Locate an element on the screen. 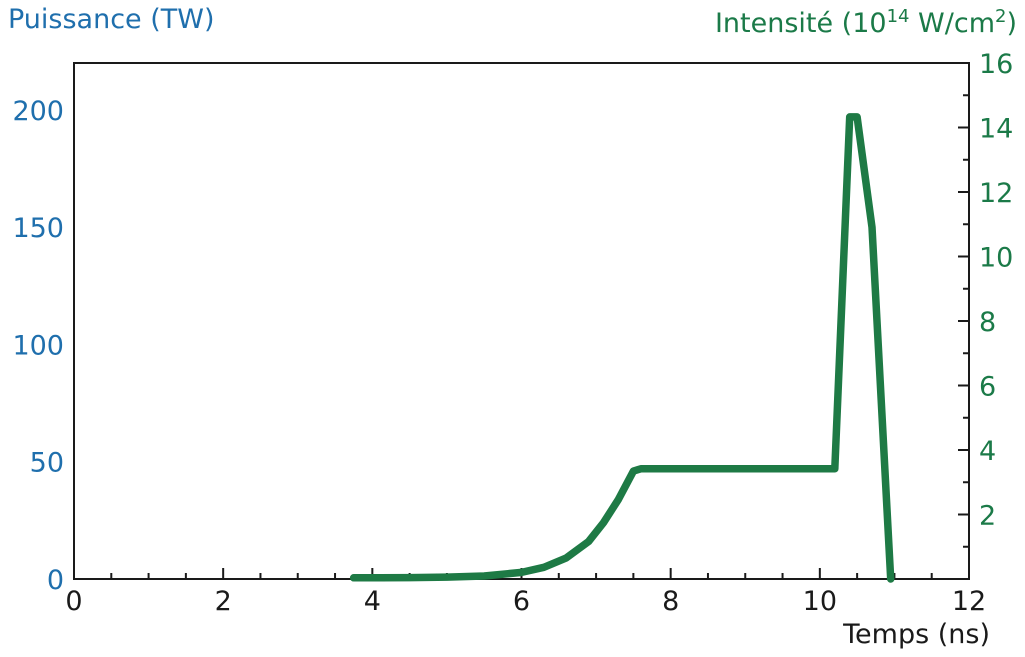  x-tick-label: 6 is located at coordinates (521, 601).